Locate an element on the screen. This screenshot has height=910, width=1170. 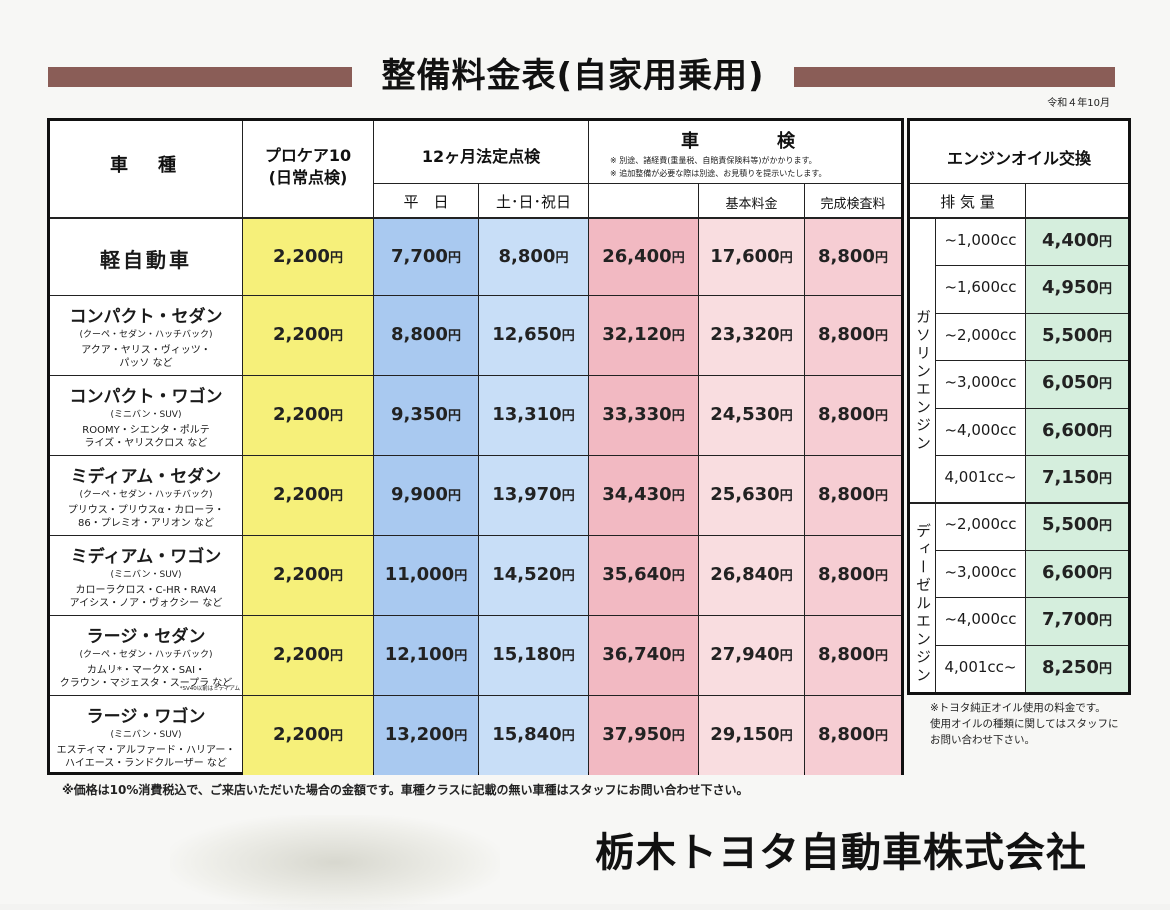
oil-price: 7,150円 is located at coordinates (1077, 477).